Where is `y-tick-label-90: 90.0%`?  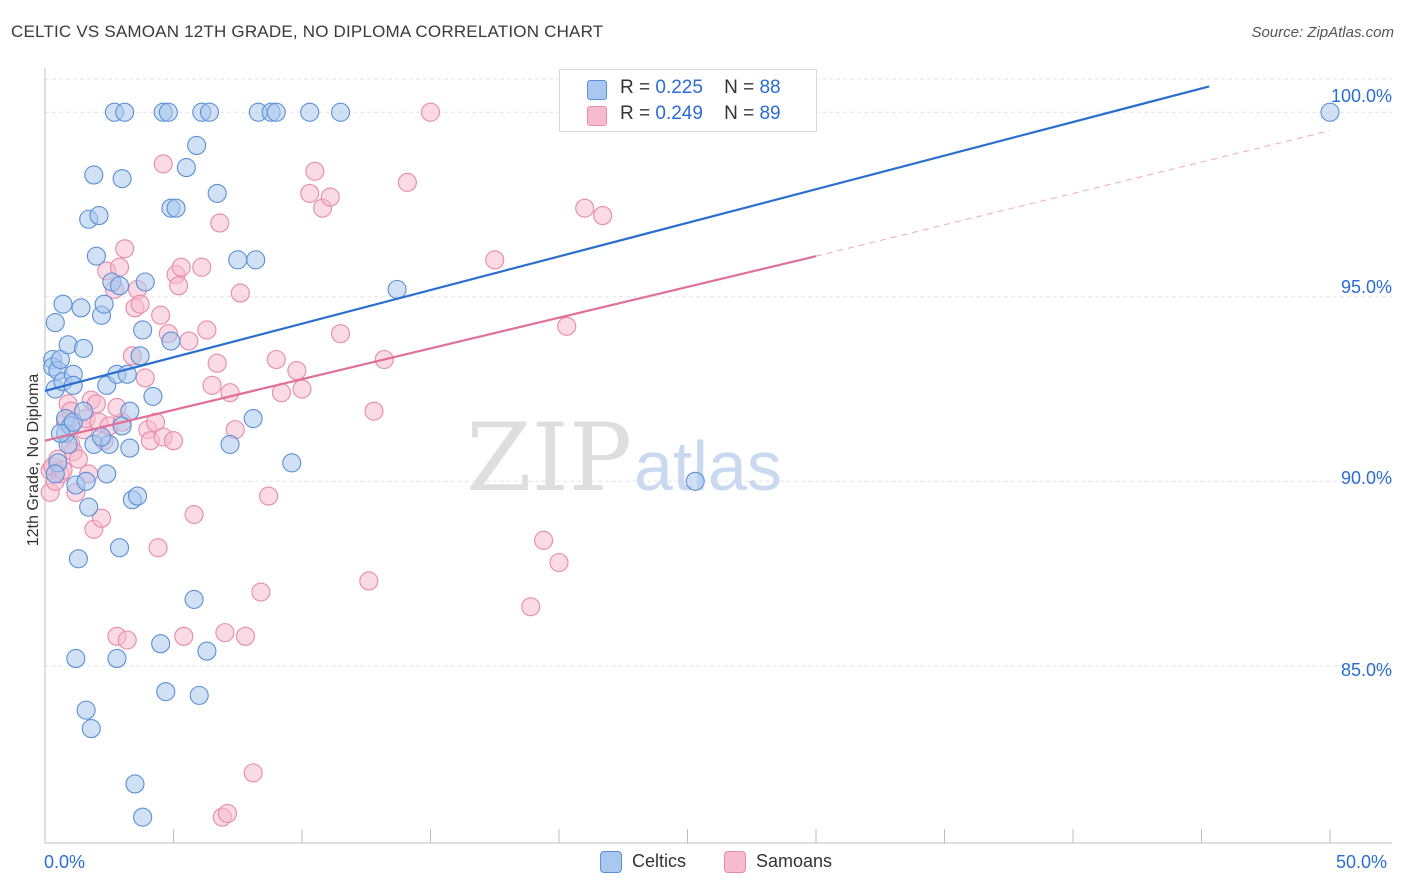
y-tick-label-90: 90.0% is located at coordinates (1366, 478).